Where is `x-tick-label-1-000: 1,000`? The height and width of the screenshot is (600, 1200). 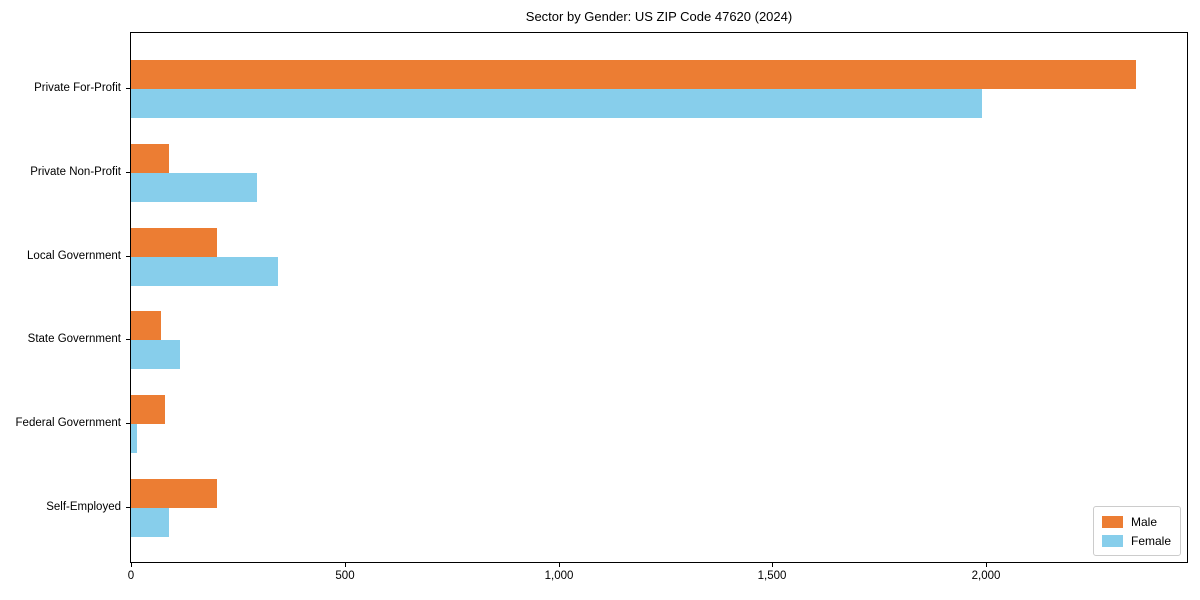
x-tick-label-1-000: 1,000 is located at coordinates (559, 576).